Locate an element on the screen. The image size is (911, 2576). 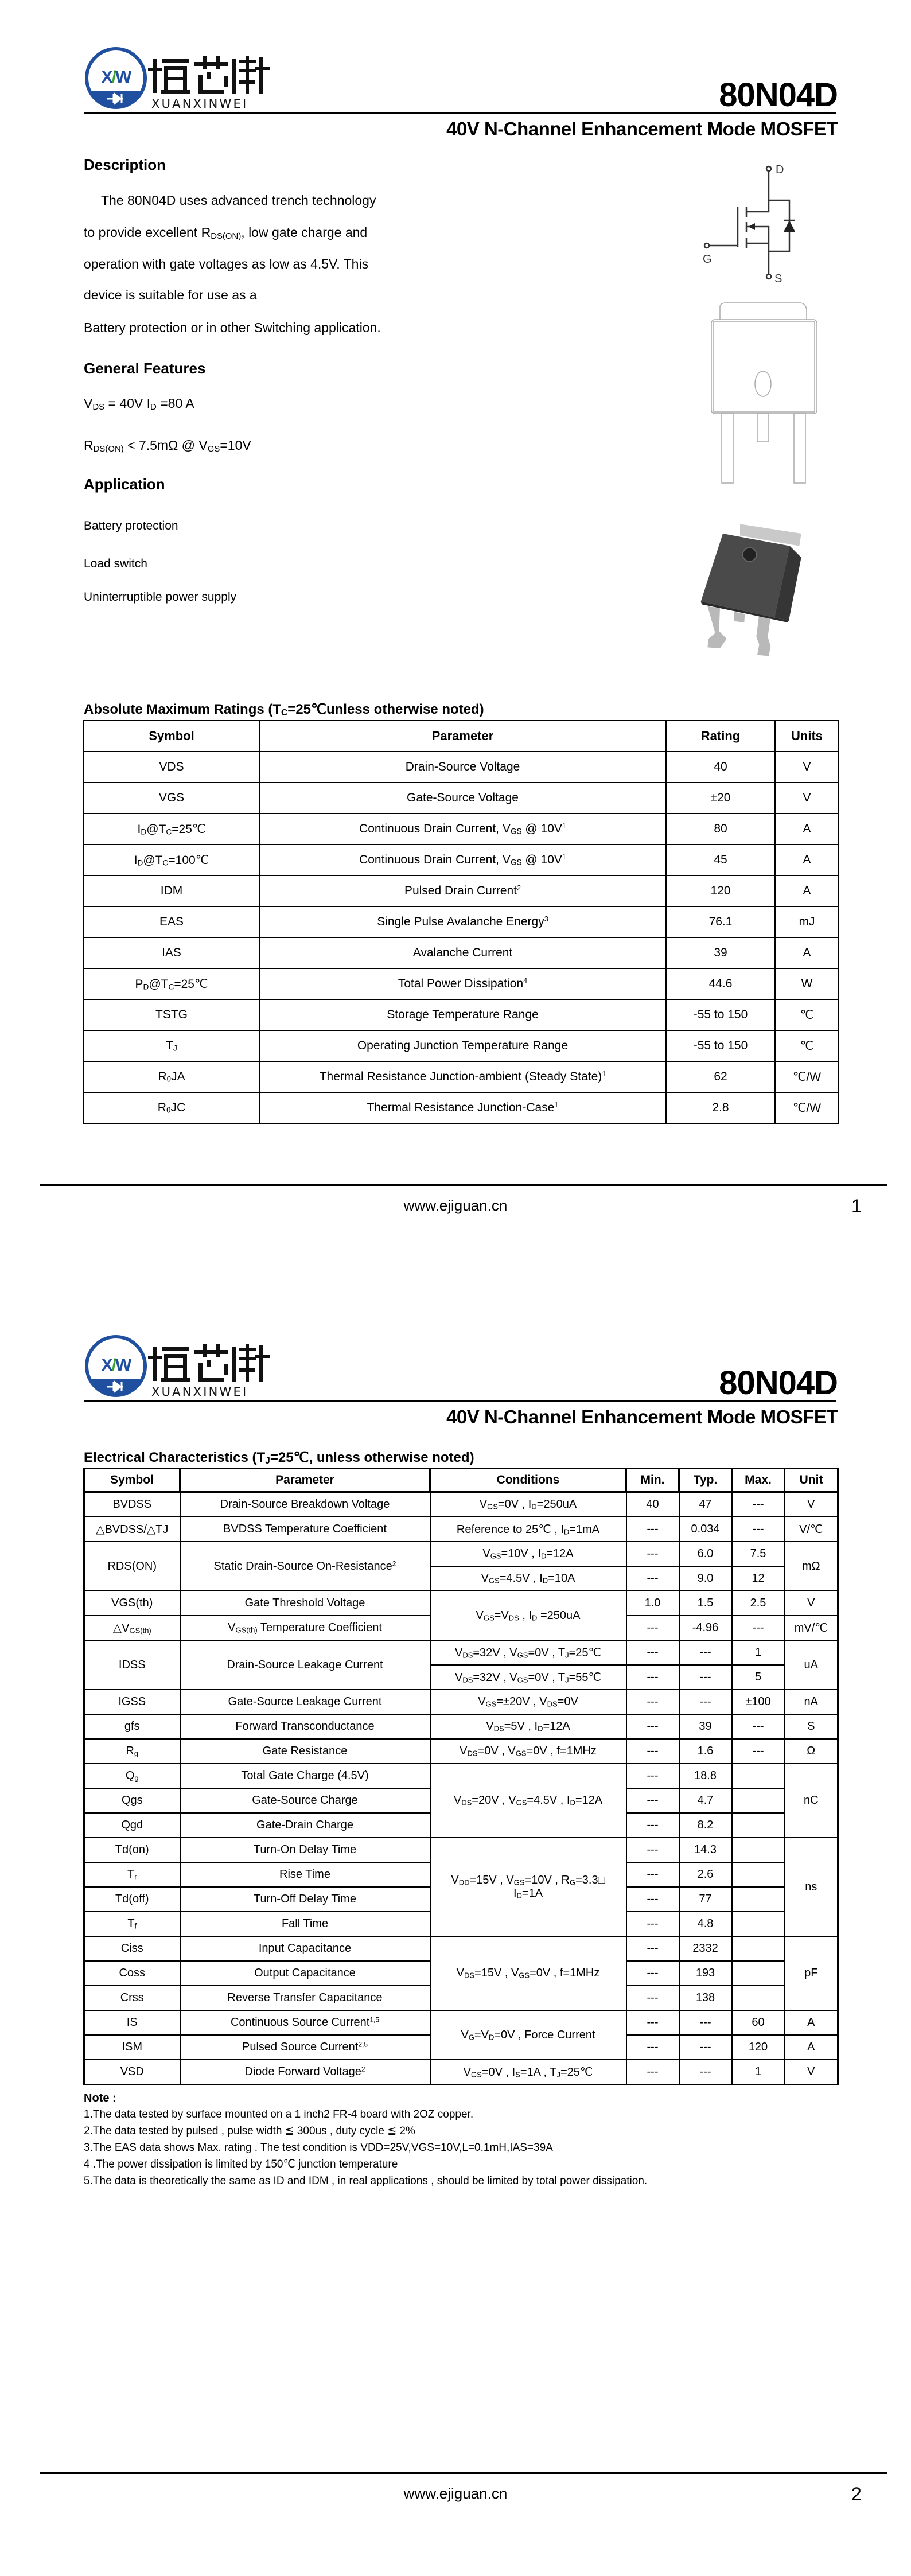
conditions-cell: VDD=15V , VGS=10V , RG=3.3□ ID=1A is located at coordinates (528, 1887).